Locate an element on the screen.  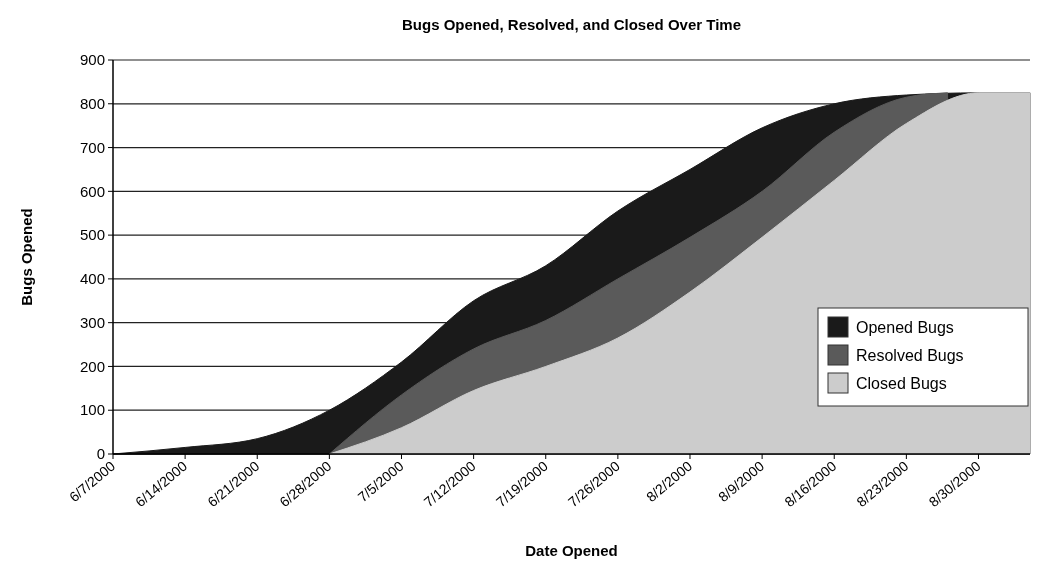
y-tick-label: 0 is located at coordinates (100, 454).